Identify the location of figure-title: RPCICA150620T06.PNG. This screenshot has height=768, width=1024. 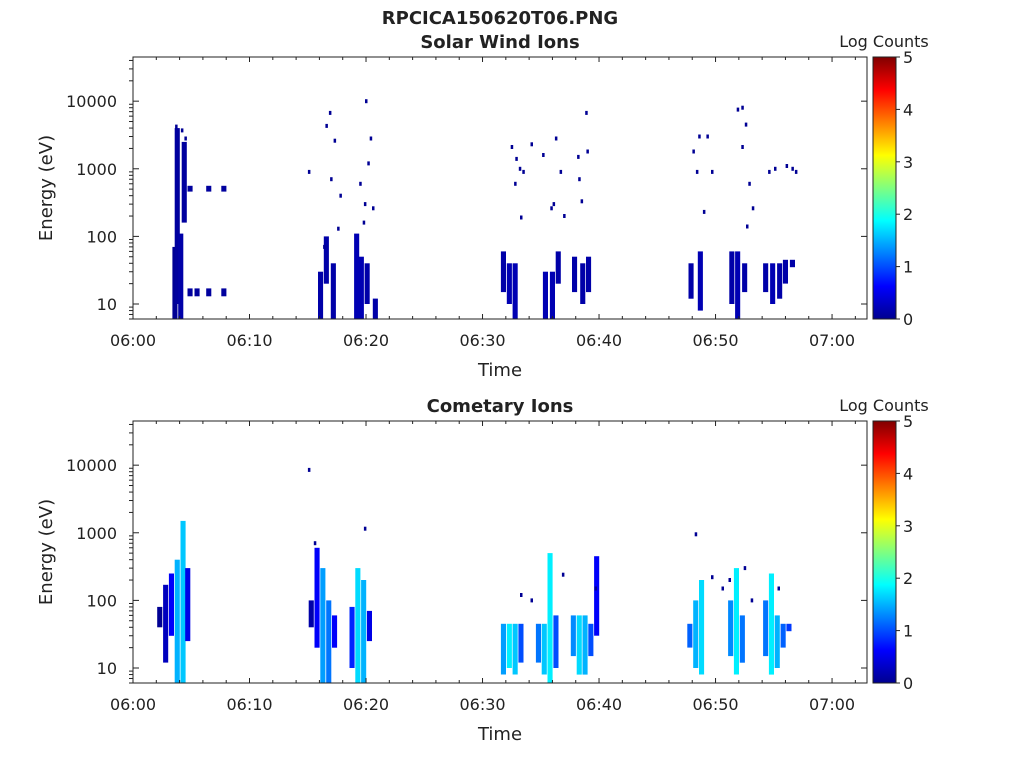
(500, 18).